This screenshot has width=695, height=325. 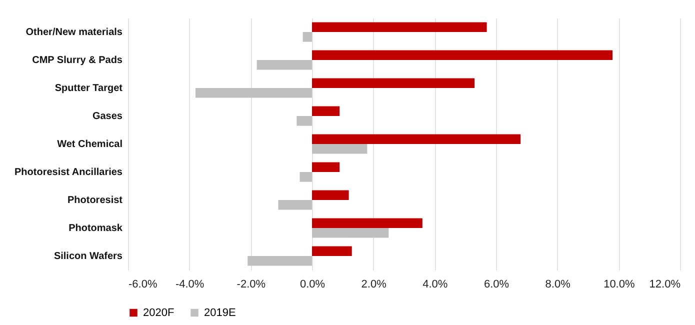 What do you see at coordinates (107, 116) in the screenshot?
I see `y-tick-label: Gases` at bounding box center [107, 116].